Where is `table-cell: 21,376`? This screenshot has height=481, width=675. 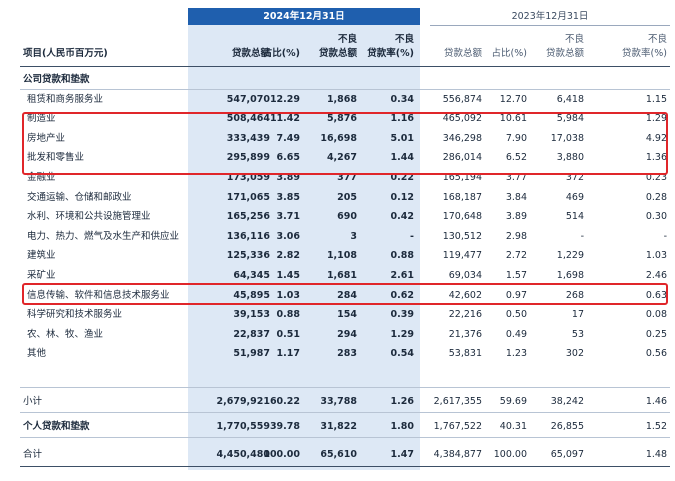 table-cell: 21,376 is located at coordinates (465, 334).